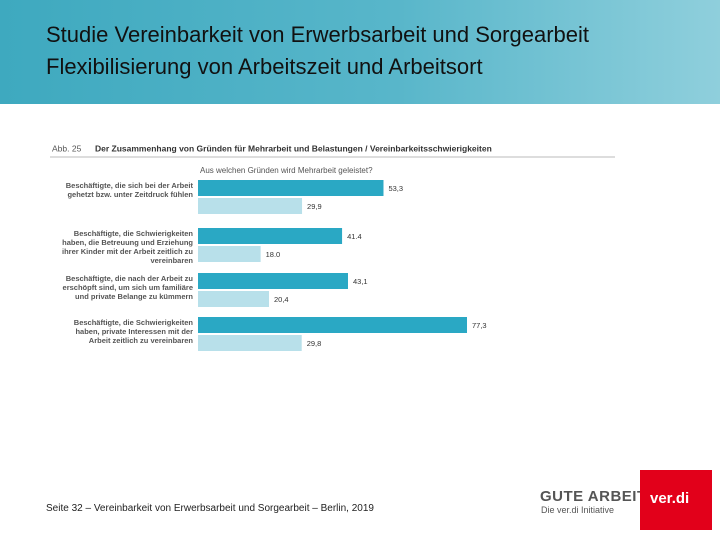 This screenshot has height=540, width=720. I want to click on logo-text: GUTE ARBEIT, so click(593, 496).